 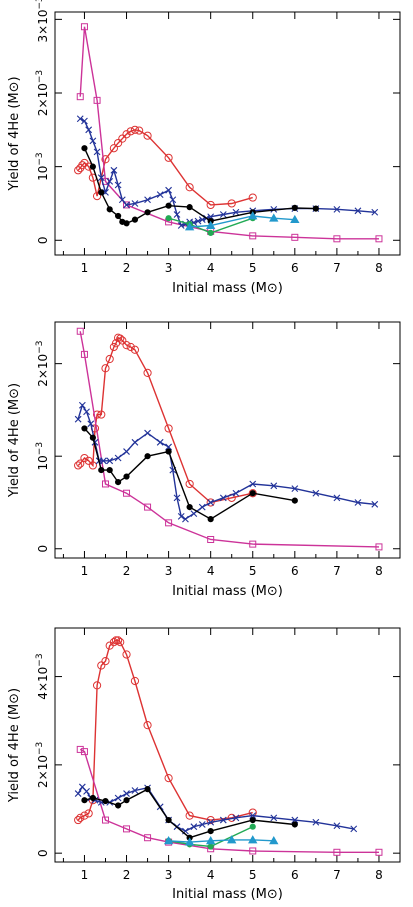 What do you see at coordinates (169, 571) in the screenshot?
I see `x-tick-label: 3` at bounding box center [169, 571].